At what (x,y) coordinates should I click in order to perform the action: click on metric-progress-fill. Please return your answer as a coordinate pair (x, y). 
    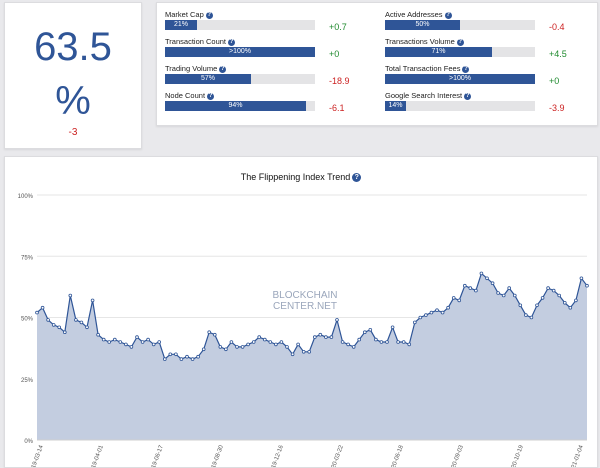
    Looking at the image, I should click on (240, 52).